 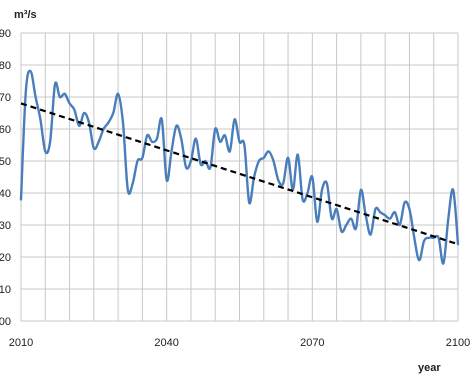 I want to click on y-tick-label: 30, so click(x=5, y=226).